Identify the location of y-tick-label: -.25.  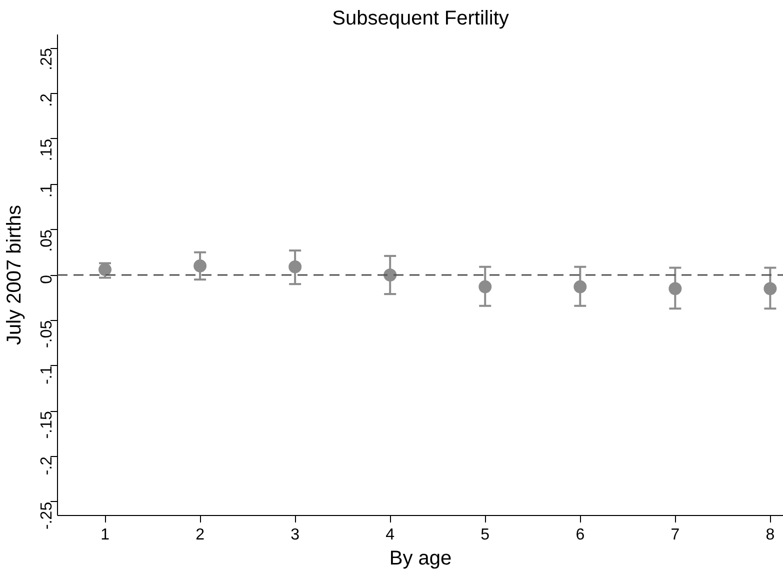
(47, 516).